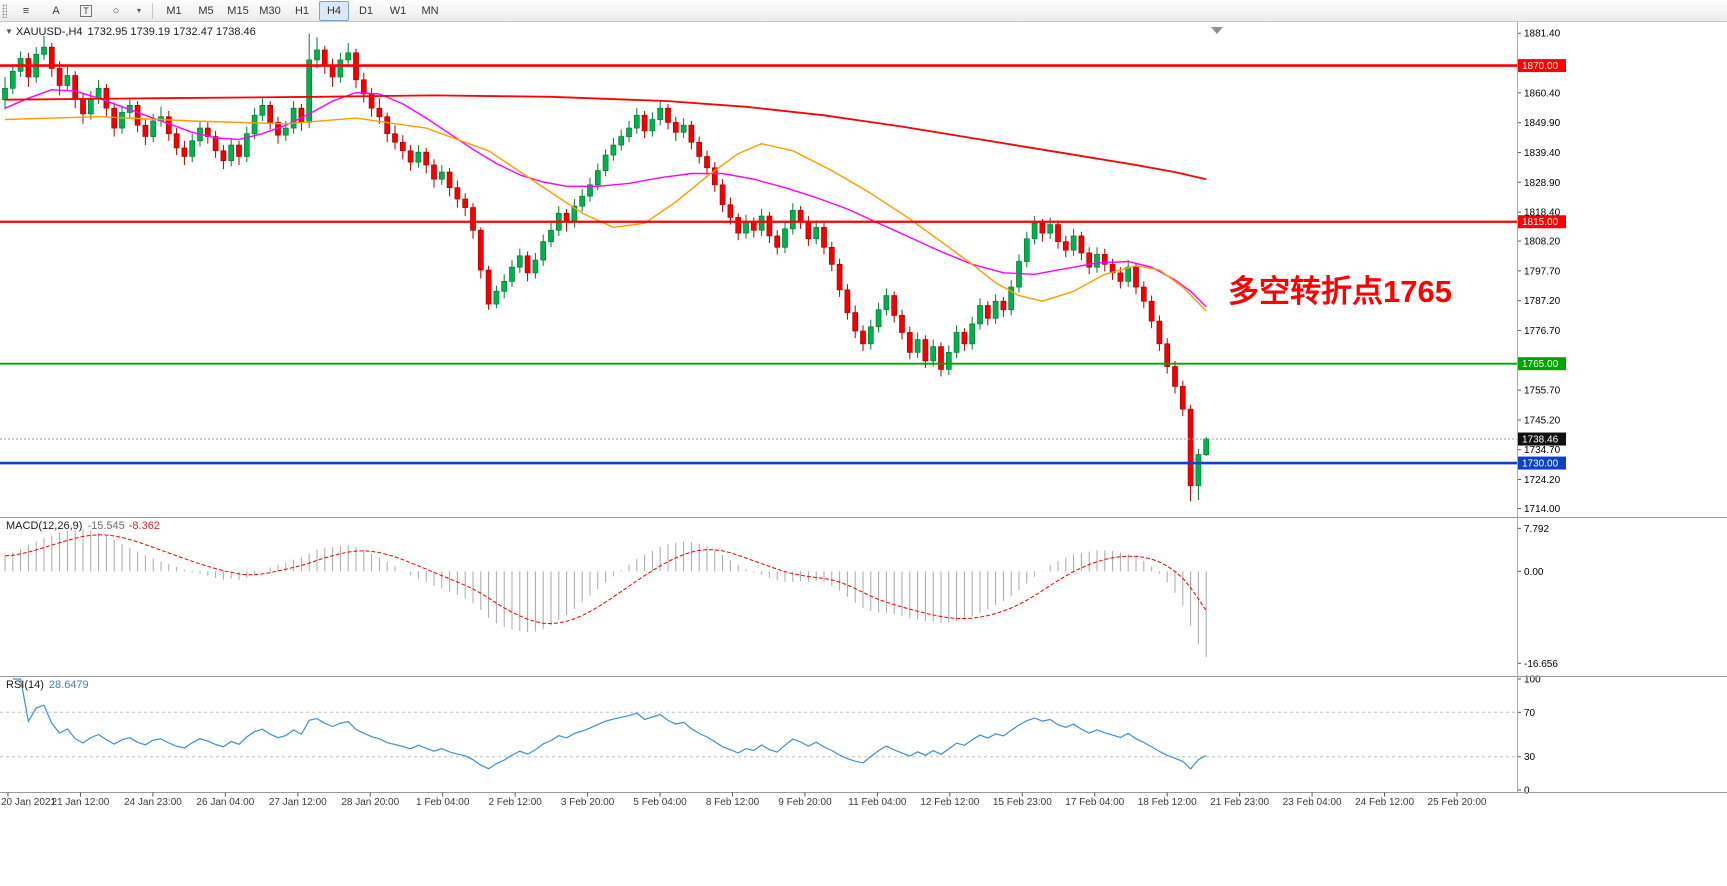  What do you see at coordinates (370, 802) in the screenshot?
I see `svg-text: 28 Jan 20:00` at bounding box center [370, 802].